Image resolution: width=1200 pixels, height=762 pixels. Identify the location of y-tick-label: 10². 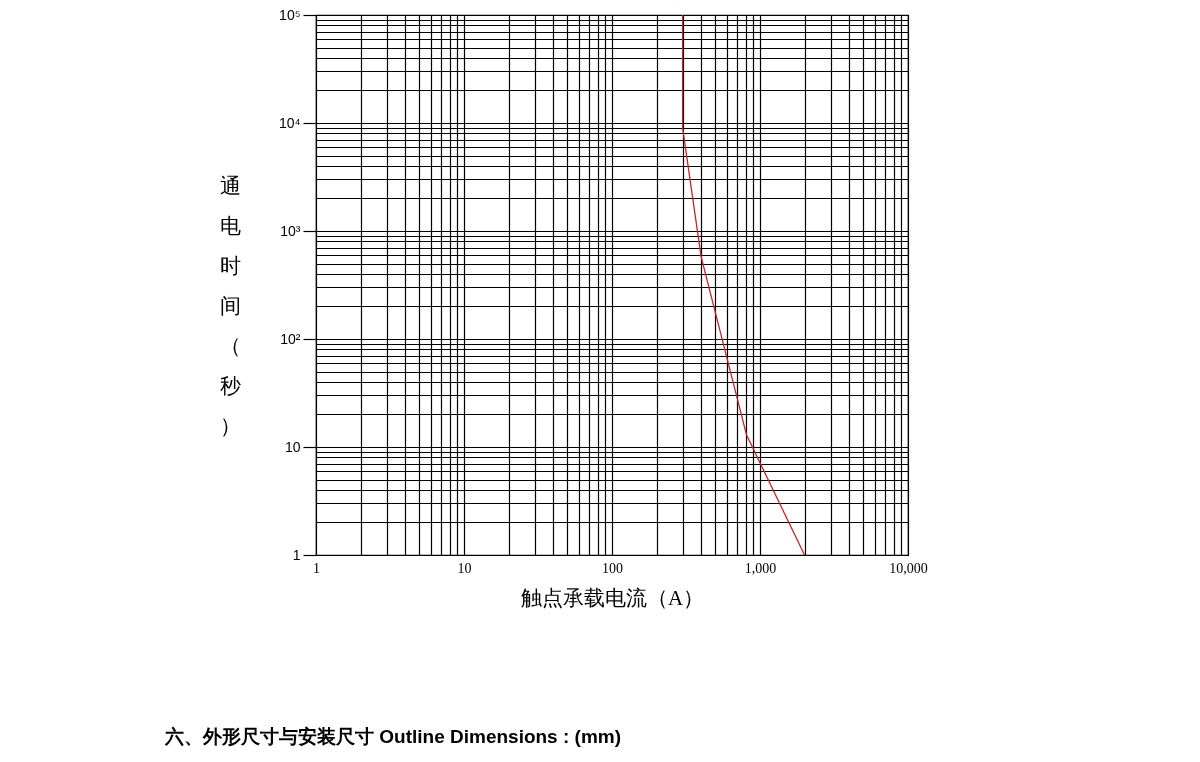
(290, 338).